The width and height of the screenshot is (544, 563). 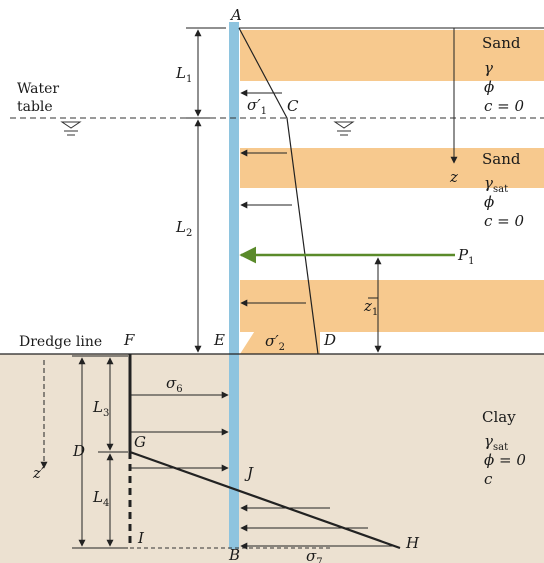 I want to click on sigma6-arrows, so click(x=179, y=413).